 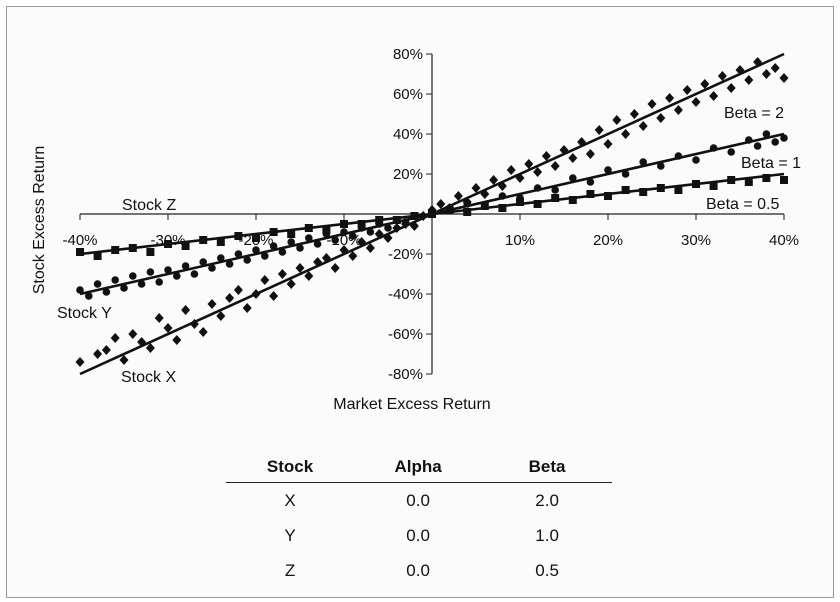 I want to click on y-tick-label: -20%, so click(x=405, y=254).